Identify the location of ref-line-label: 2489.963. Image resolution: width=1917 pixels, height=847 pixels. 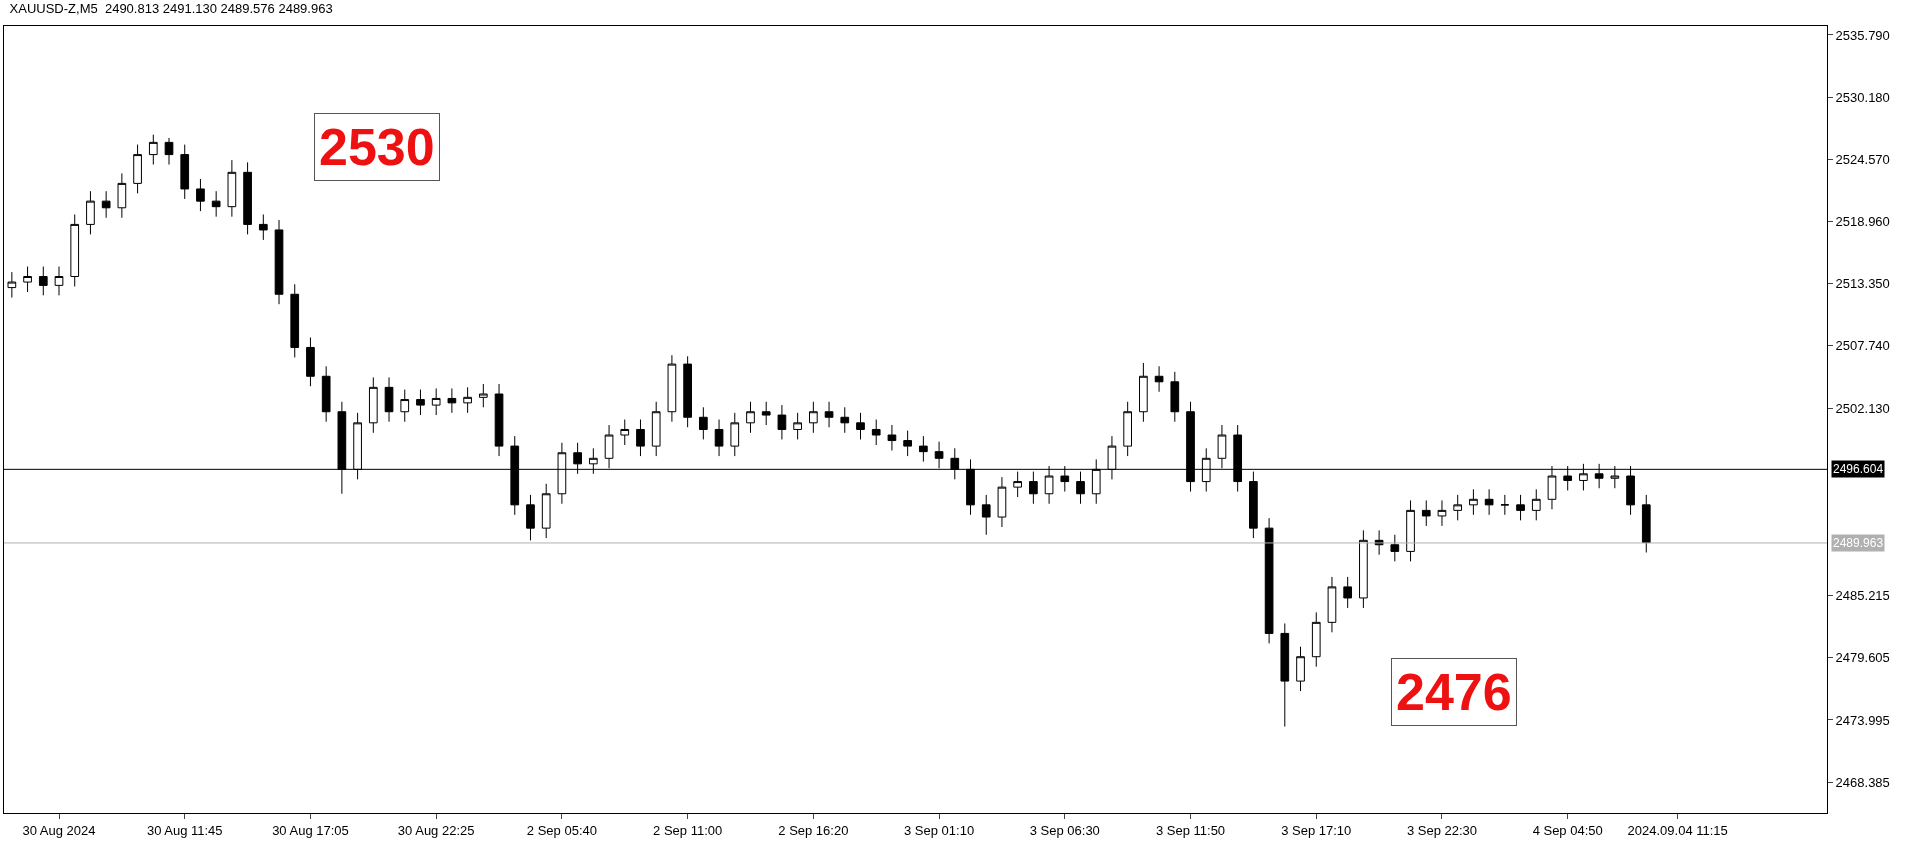
(1858, 543).